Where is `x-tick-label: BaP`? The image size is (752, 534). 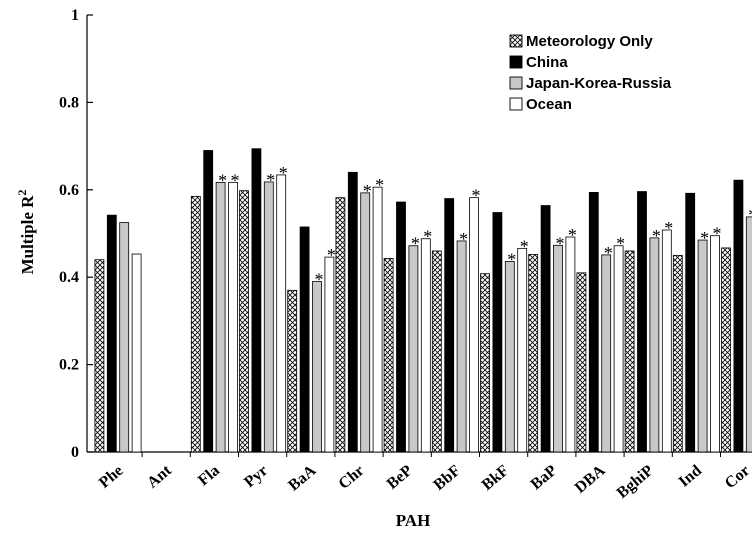 x-tick-label: BaP is located at coordinates (544, 477).